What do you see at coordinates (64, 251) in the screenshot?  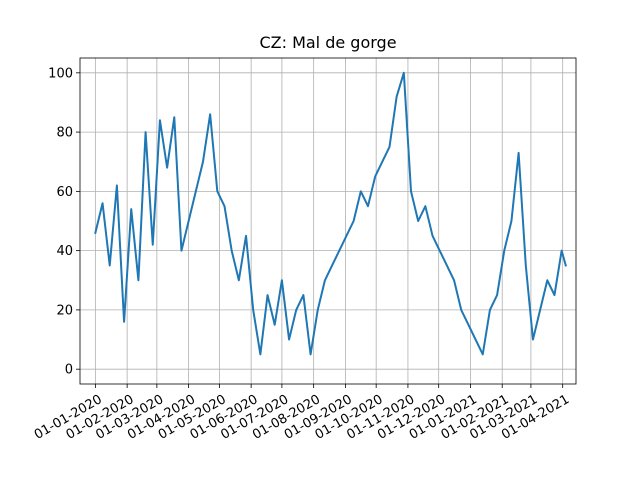 I see `y-tick-label: 40` at bounding box center [64, 251].